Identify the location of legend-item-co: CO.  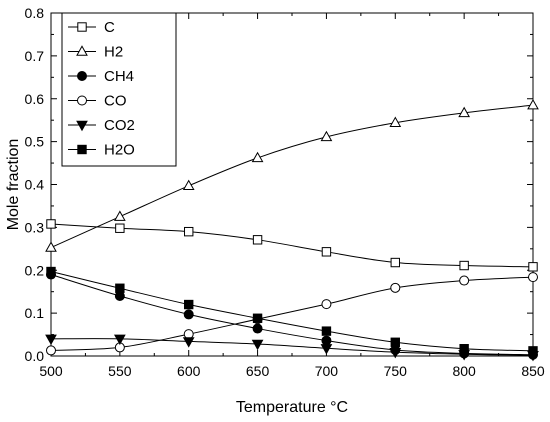
(97, 101).